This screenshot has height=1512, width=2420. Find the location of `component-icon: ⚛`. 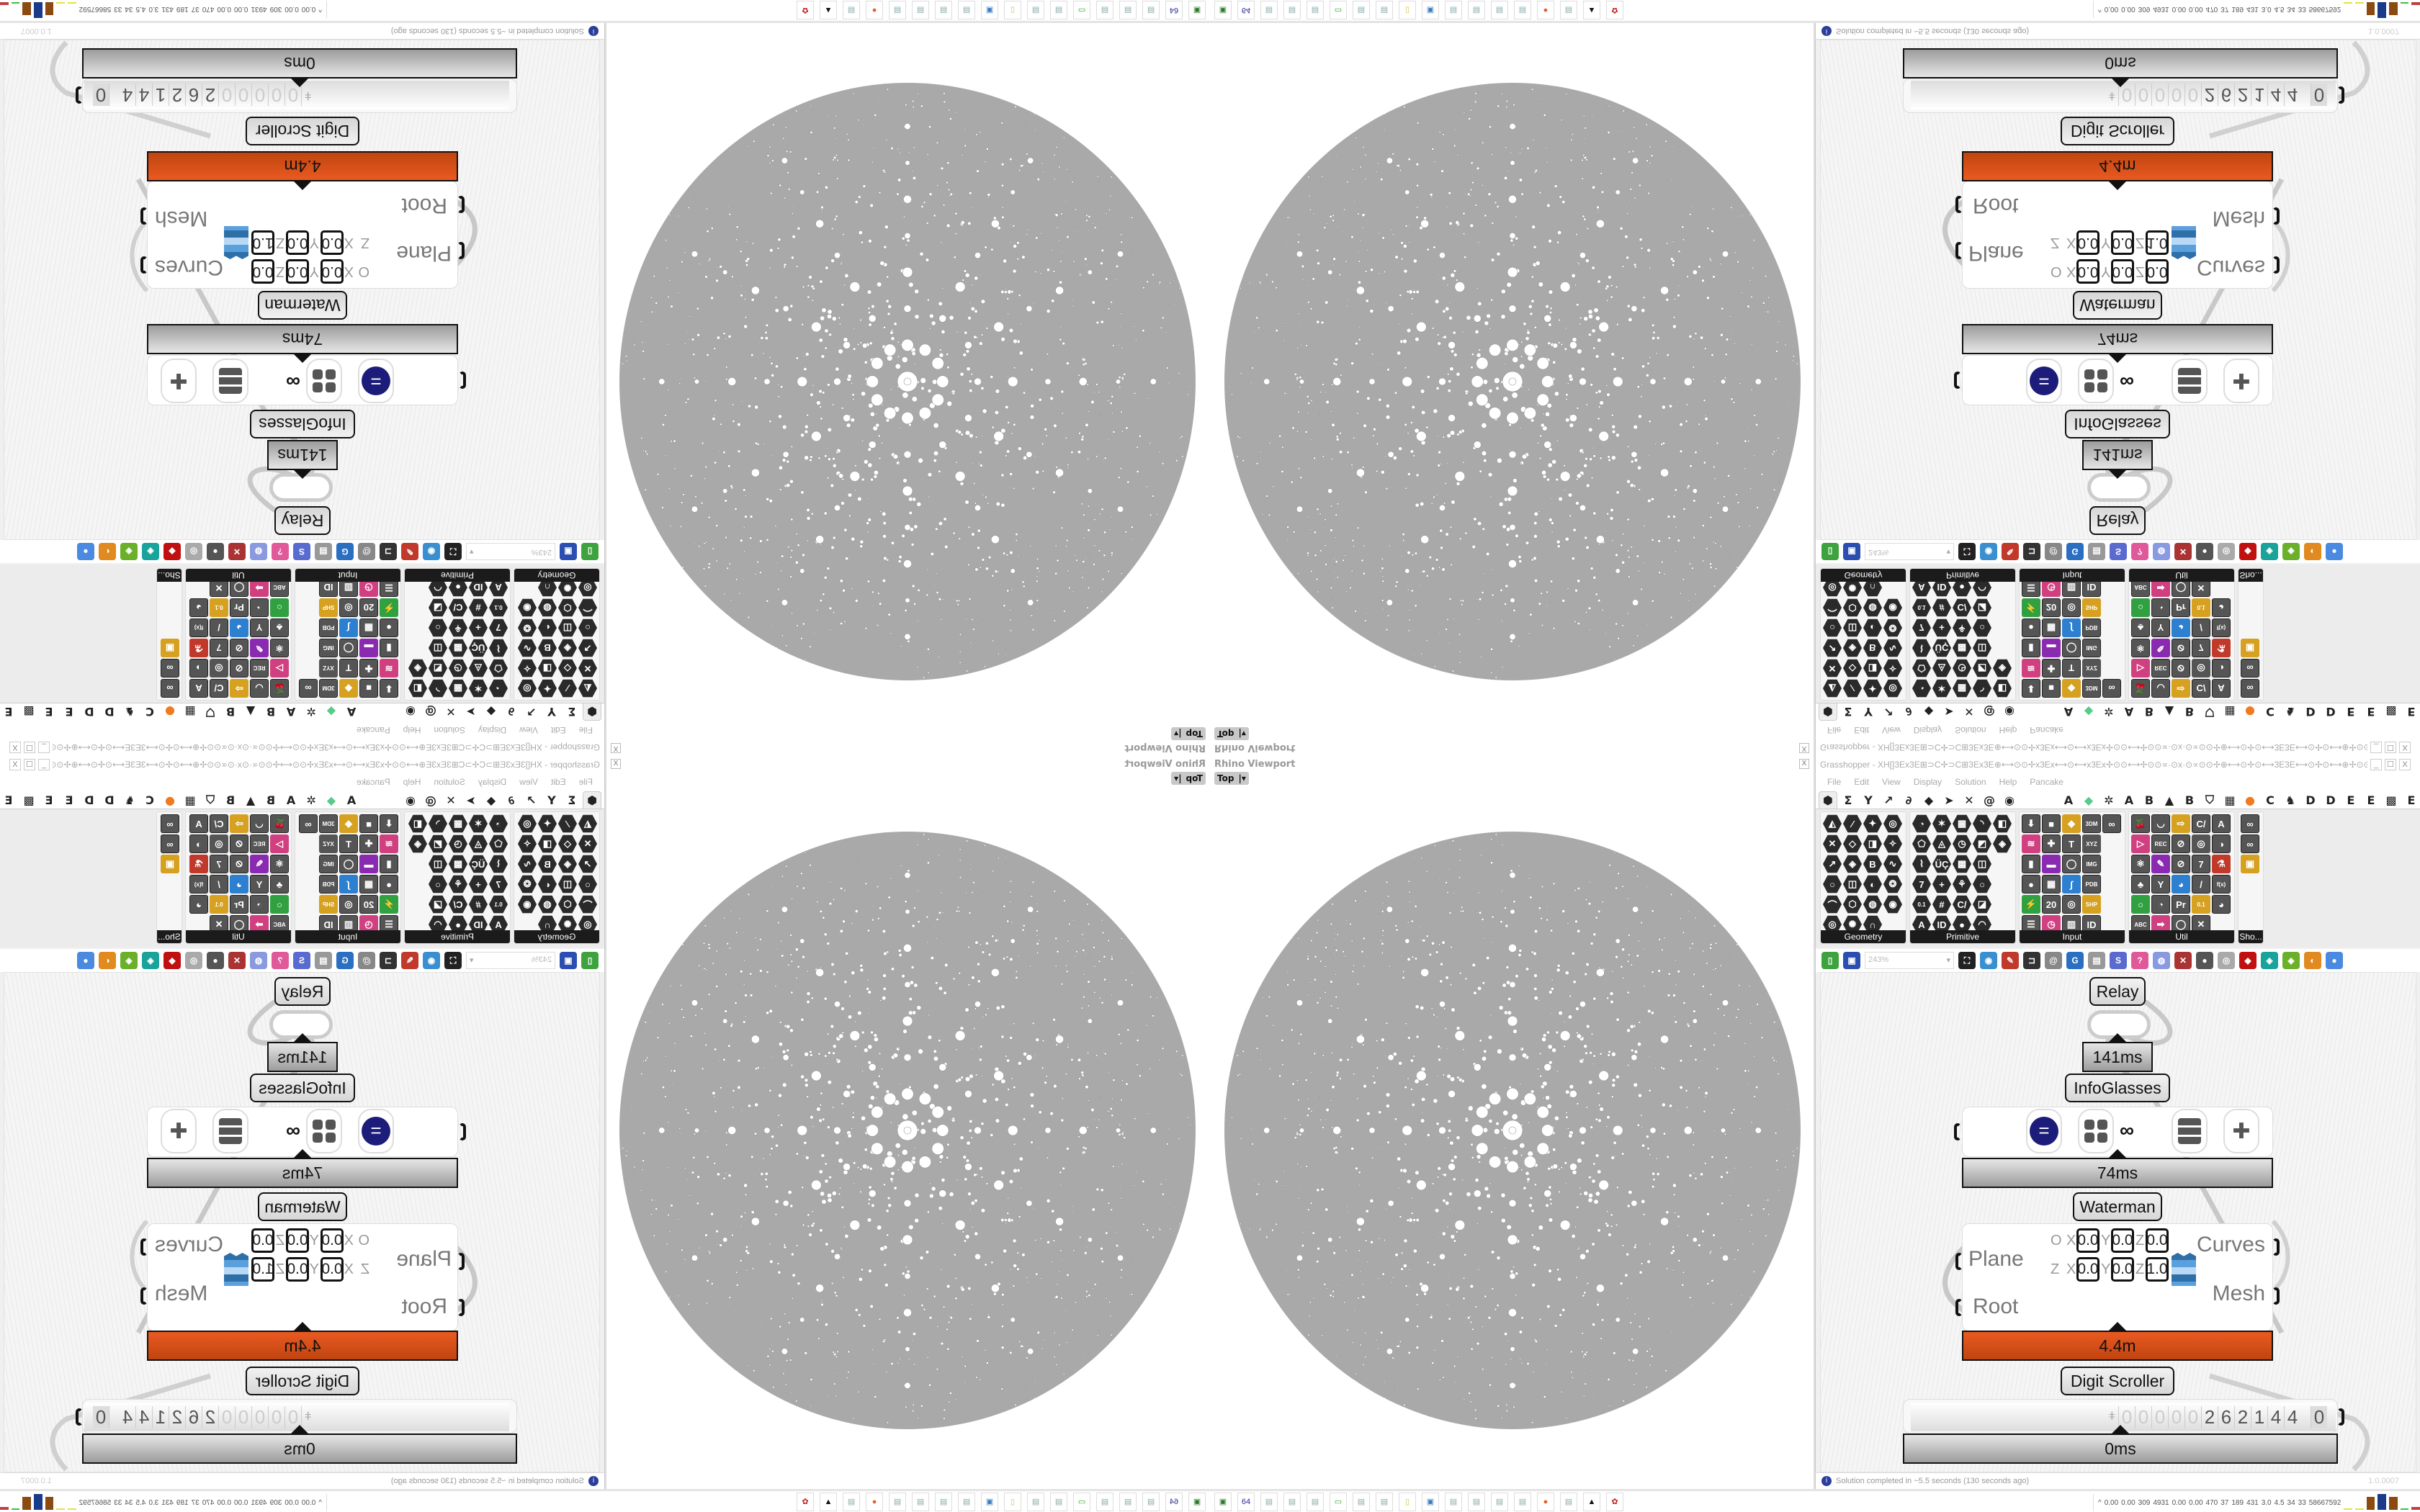

component-icon: ⚛ is located at coordinates (2140, 648).